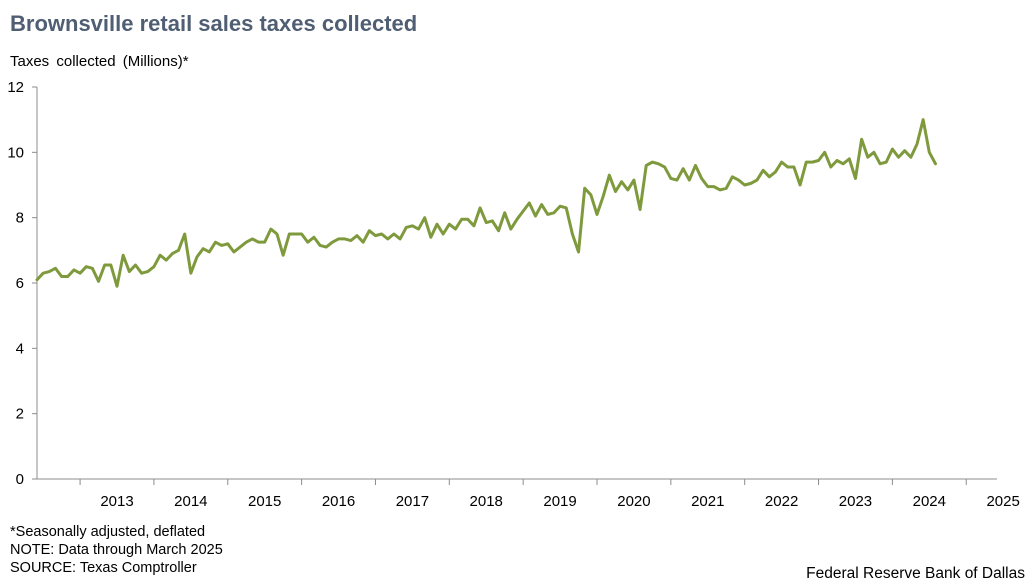 This screenshot has height=585, width=1035. What do you see at coordinates (559, 501) in the screenshot?
I see `x-tick-label: 2019` at bounding box center [559, 501].